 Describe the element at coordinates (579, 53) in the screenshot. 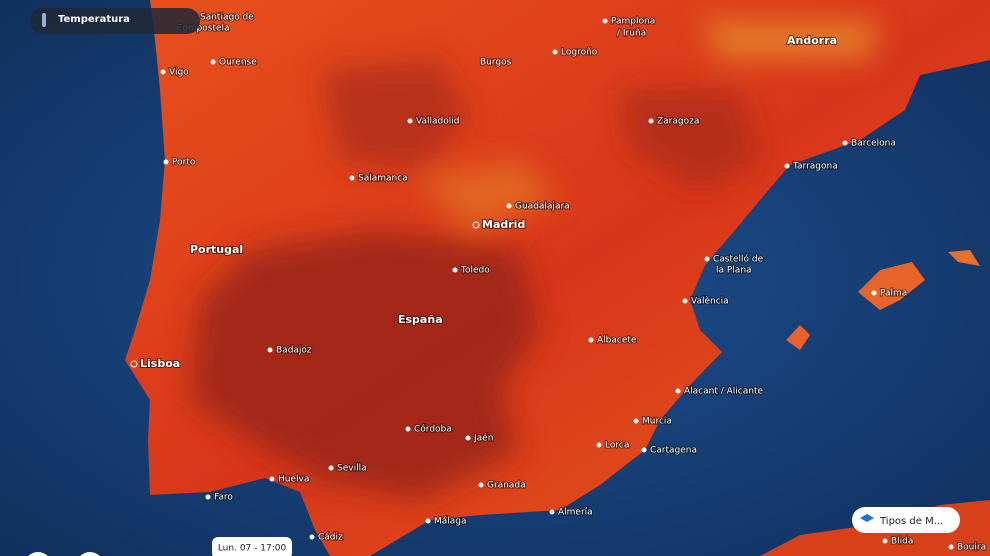

I see `city-label: Logroño` at that location.